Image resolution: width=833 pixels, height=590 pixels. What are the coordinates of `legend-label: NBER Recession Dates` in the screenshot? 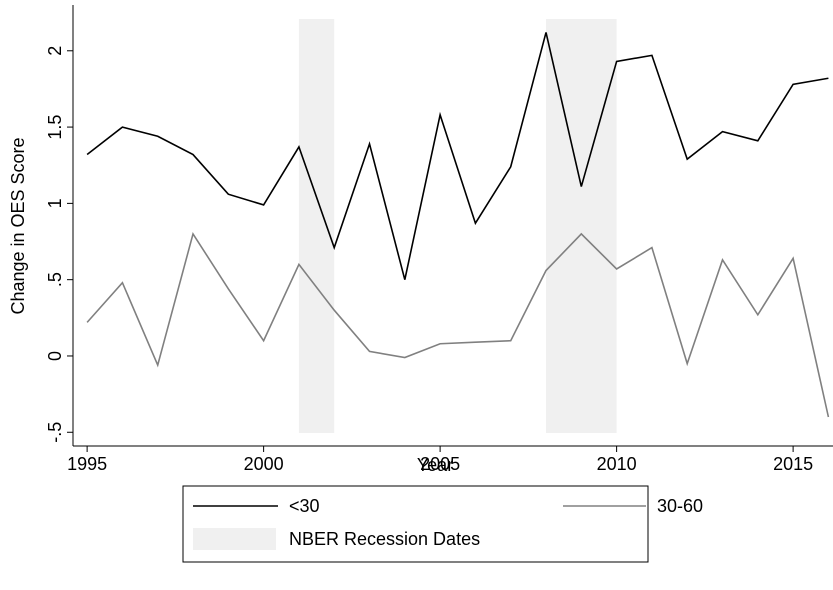 It's located at (384, 539).